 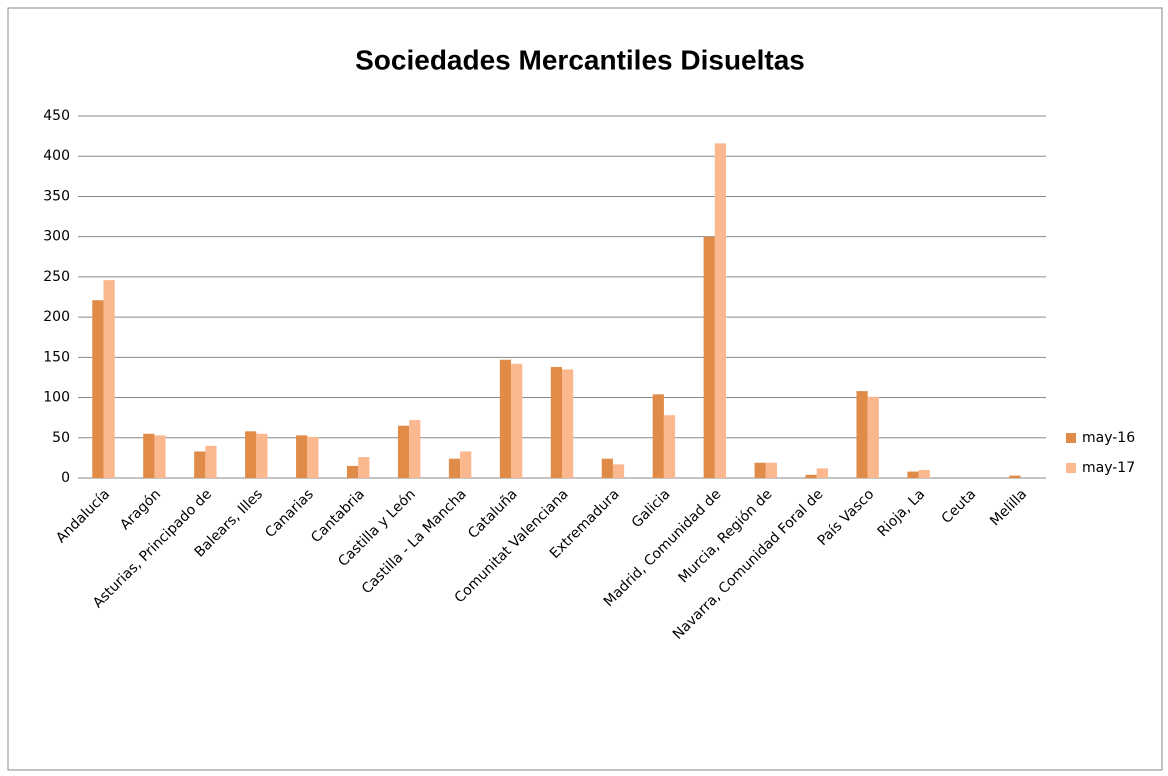 What do you see at coordinates (56, 237) in the screenshot?
I see `y-tick-label: 300` at bounding box center [56, 237].